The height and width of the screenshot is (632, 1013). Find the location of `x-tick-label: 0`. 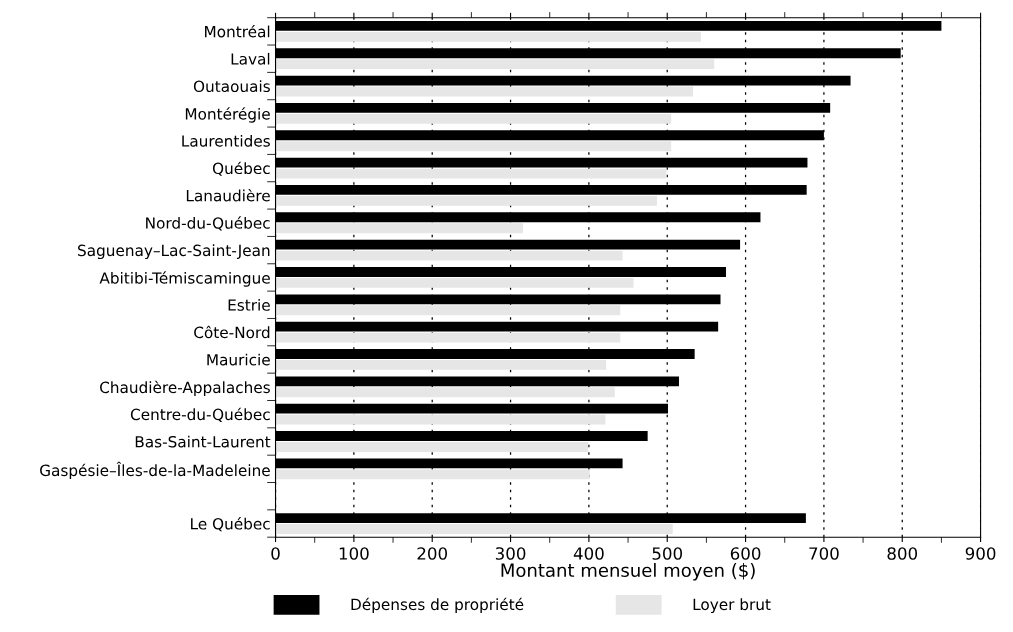

x-tick-label: 0 is located at coordinates (275, 553).